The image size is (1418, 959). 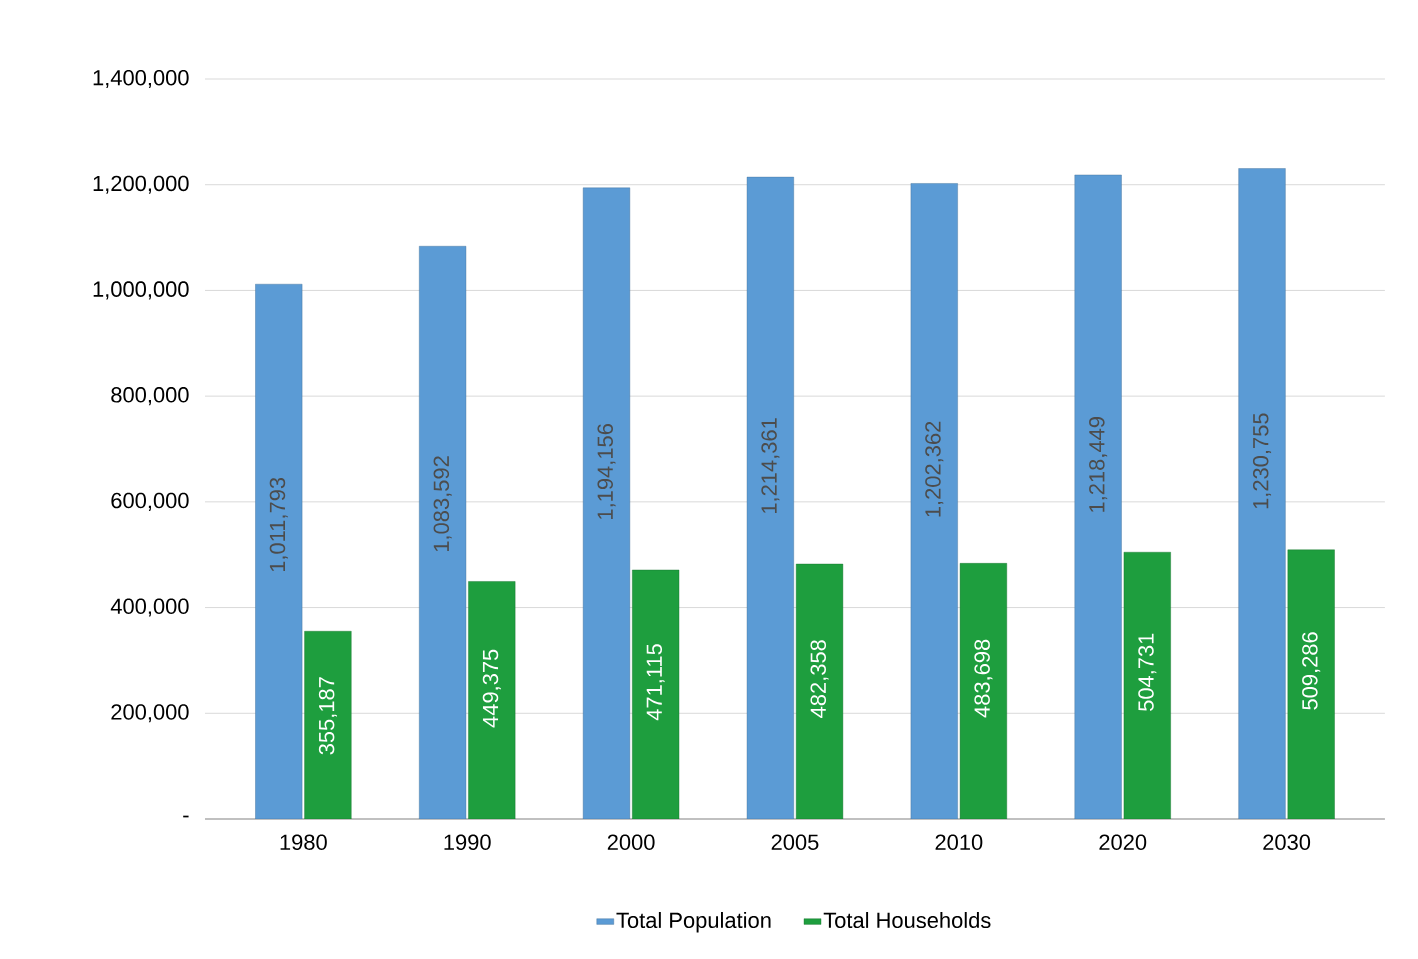 What do you see at coordinates (1147, 672) in the screenshot?
I see `data-label: 504,731` at bounding box center [1147, 672].